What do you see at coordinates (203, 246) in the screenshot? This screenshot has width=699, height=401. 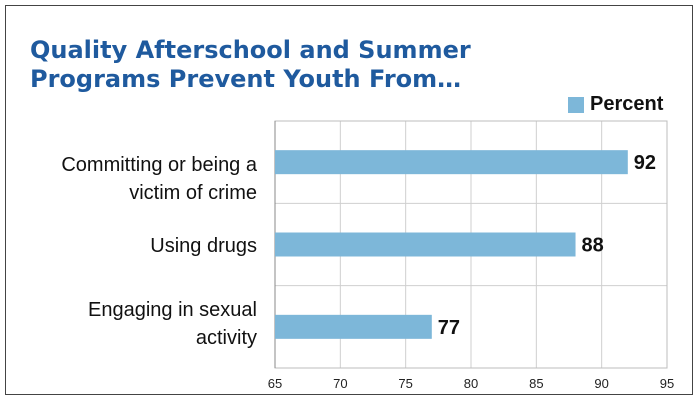 I see `category-label-drugs: Using drugs` at bounding box center [203, 246].